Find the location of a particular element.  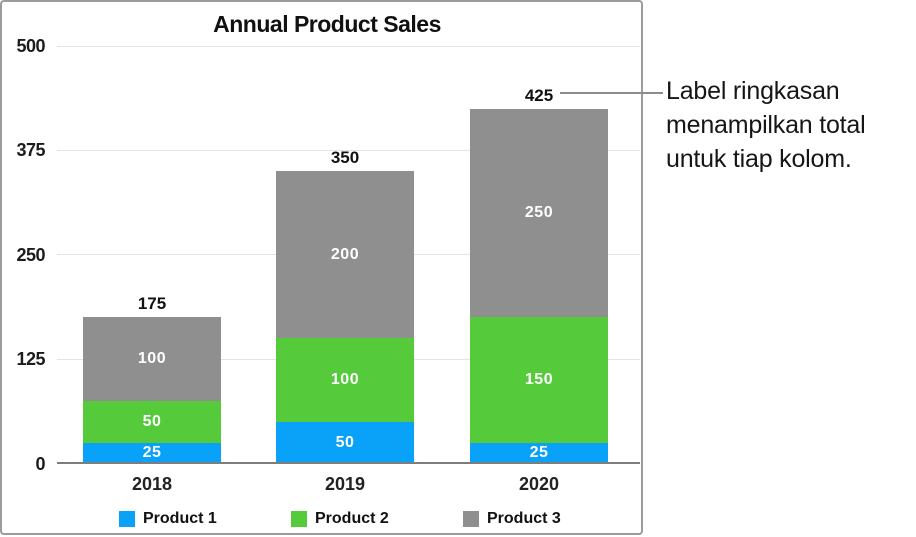

legend-label: Product 3 is located at coordinates (524, 518).